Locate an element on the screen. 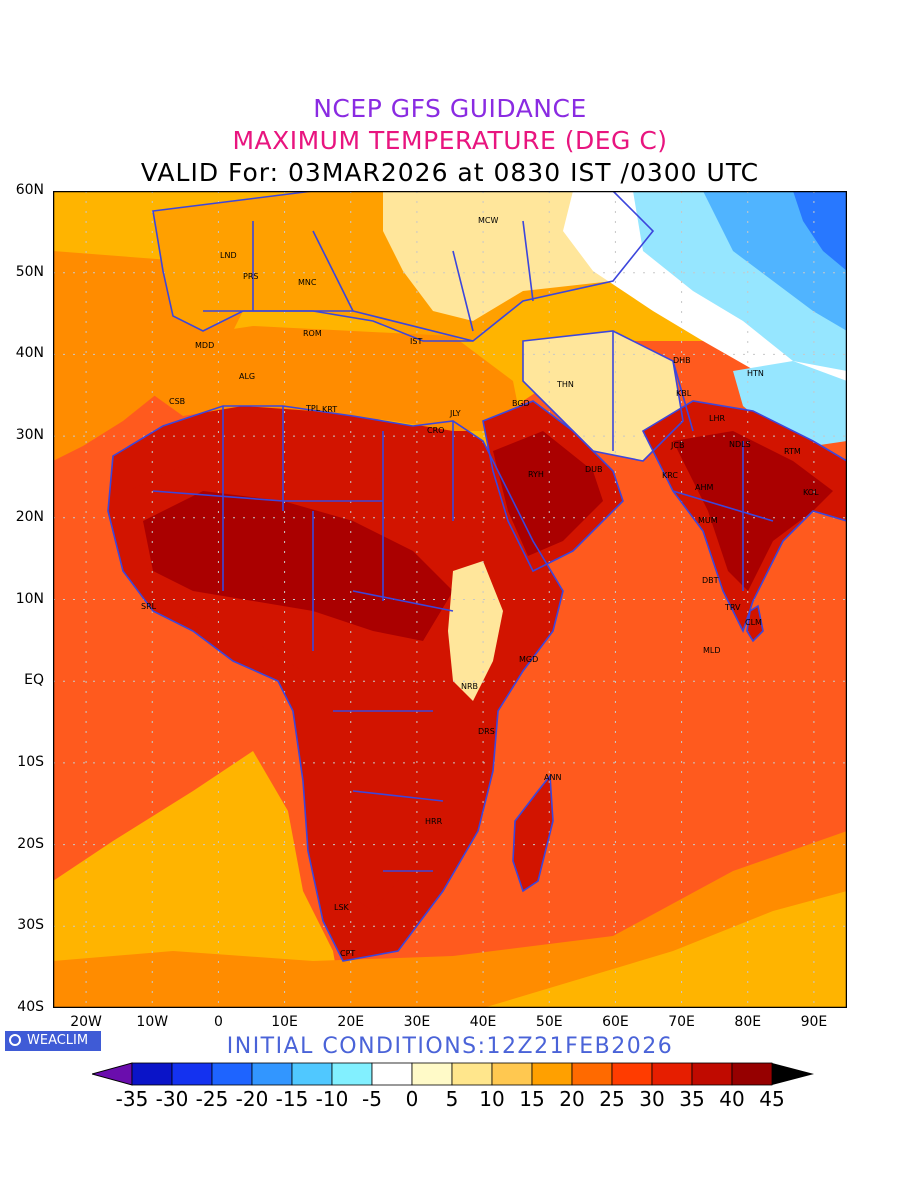 The height and width of the screenshot is (1200, 900). station-label: MNC is located at coordinates (307, 282).